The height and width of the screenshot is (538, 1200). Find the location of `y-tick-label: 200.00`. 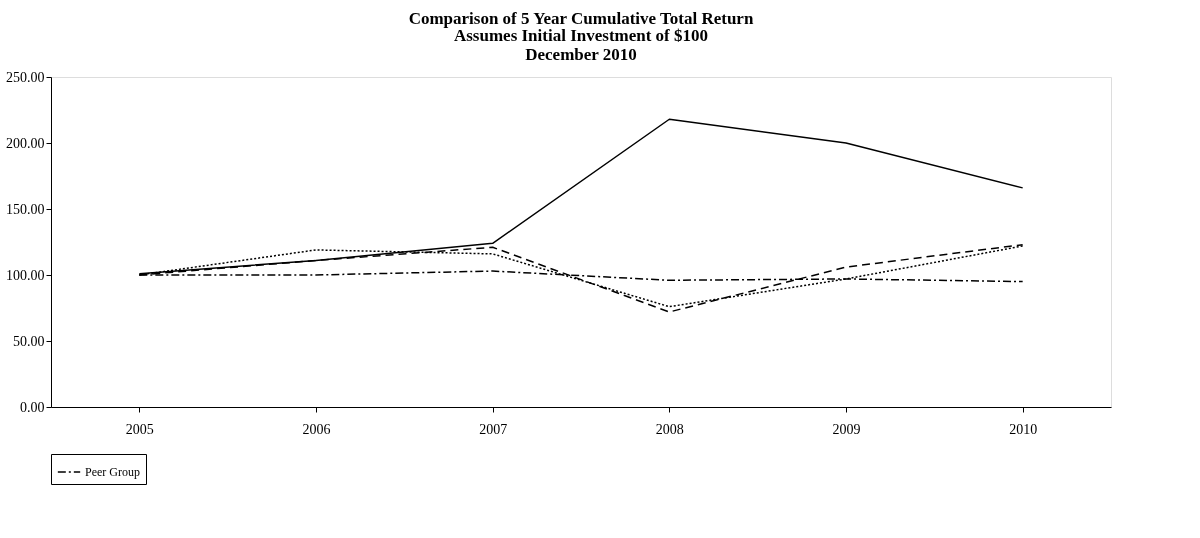

y-tick-label: 200.00 is located at coordinates (25, 143).